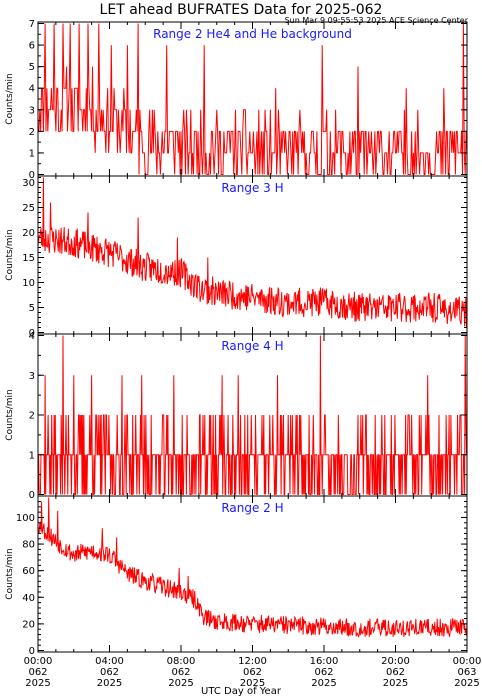 The height and width of the screenshot is (700, 482). Describe the element at coordinates (28, 258) in the screenshot. I see `y-tick-label: 15` at that location.